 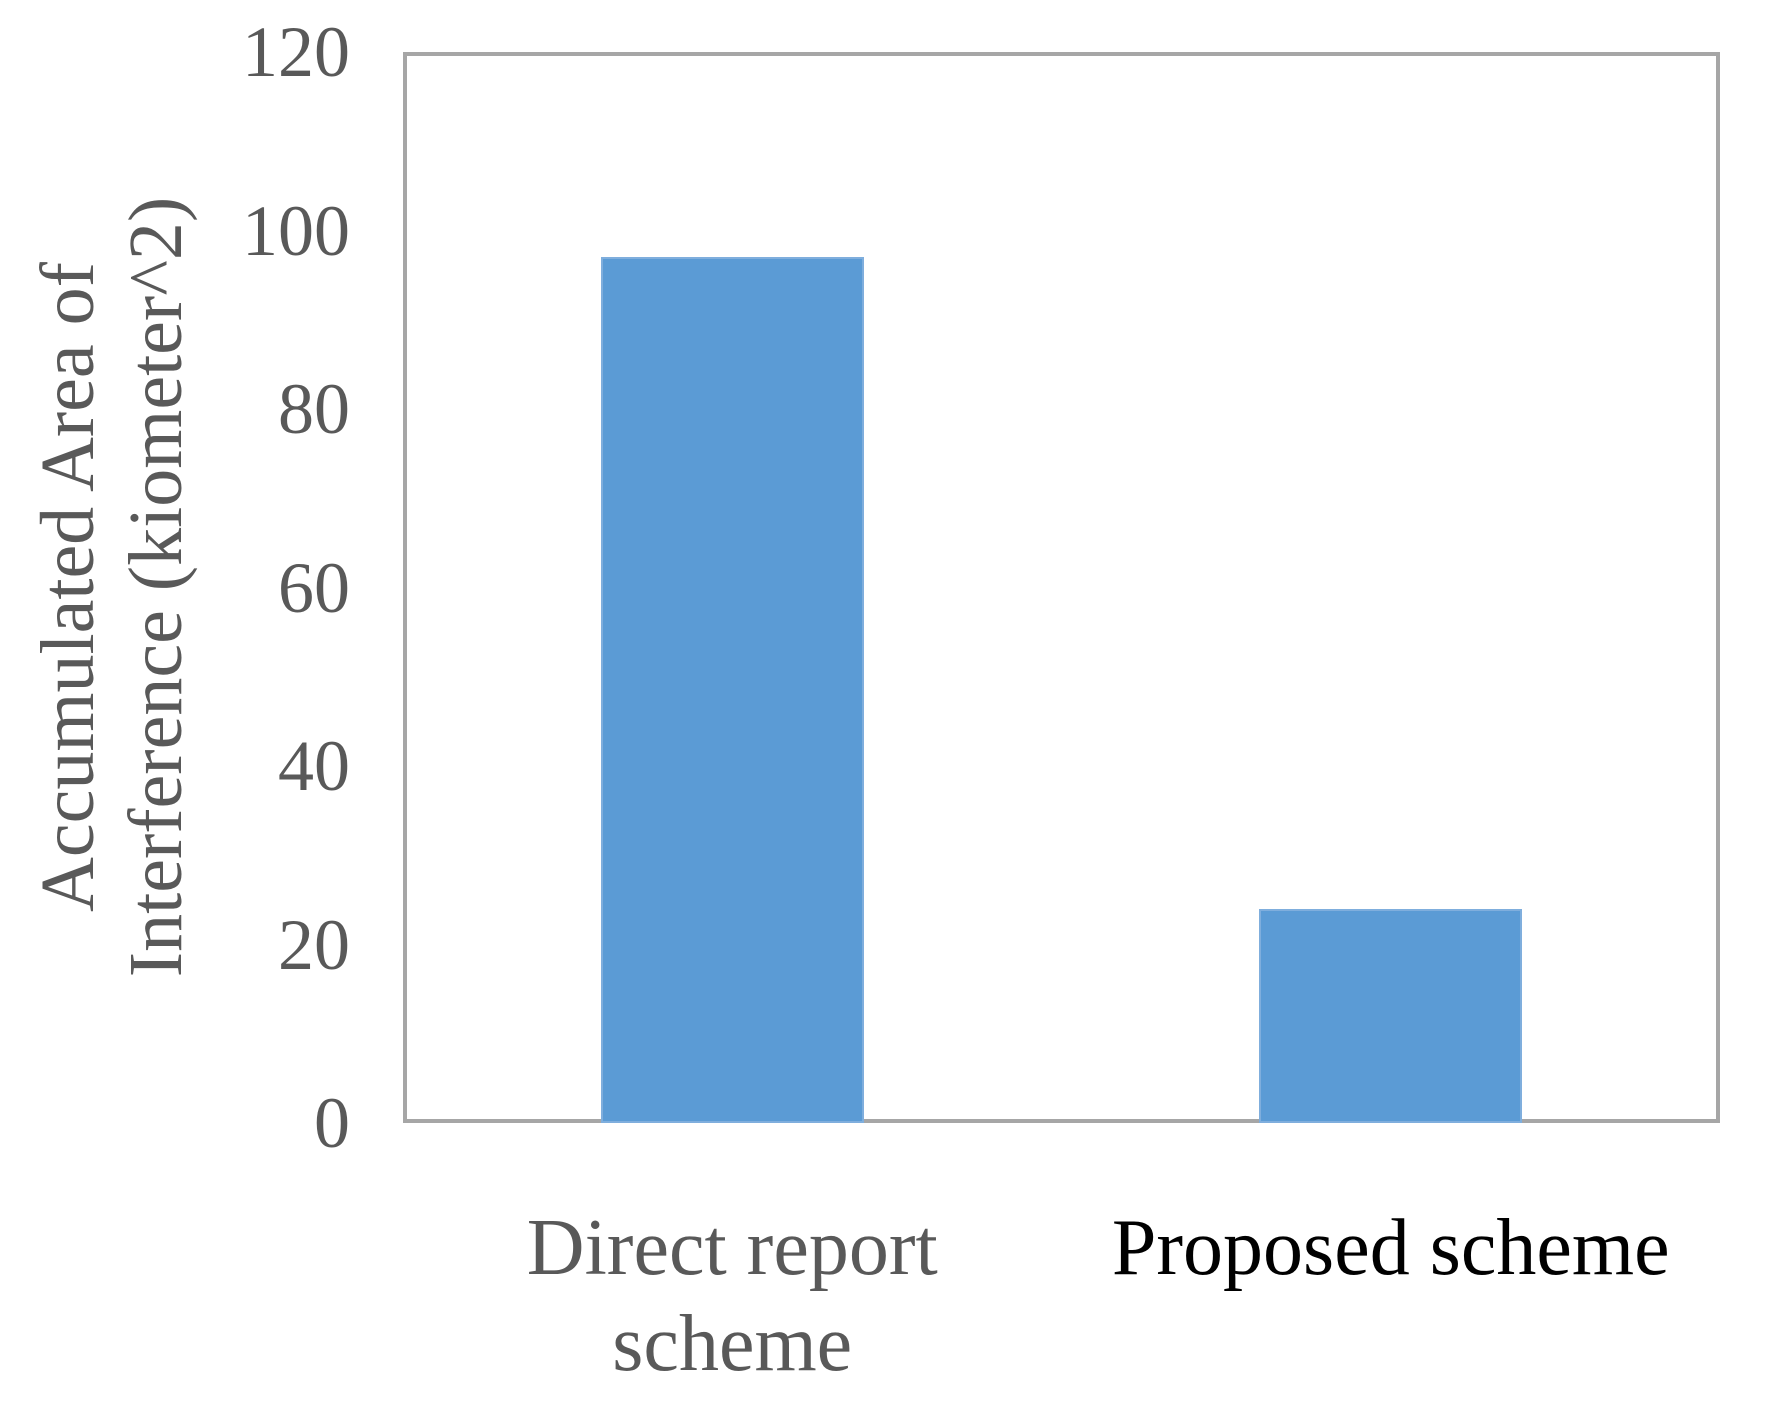 I want to click on bar-proposed-scheme, so click(x=1390, y=1016).